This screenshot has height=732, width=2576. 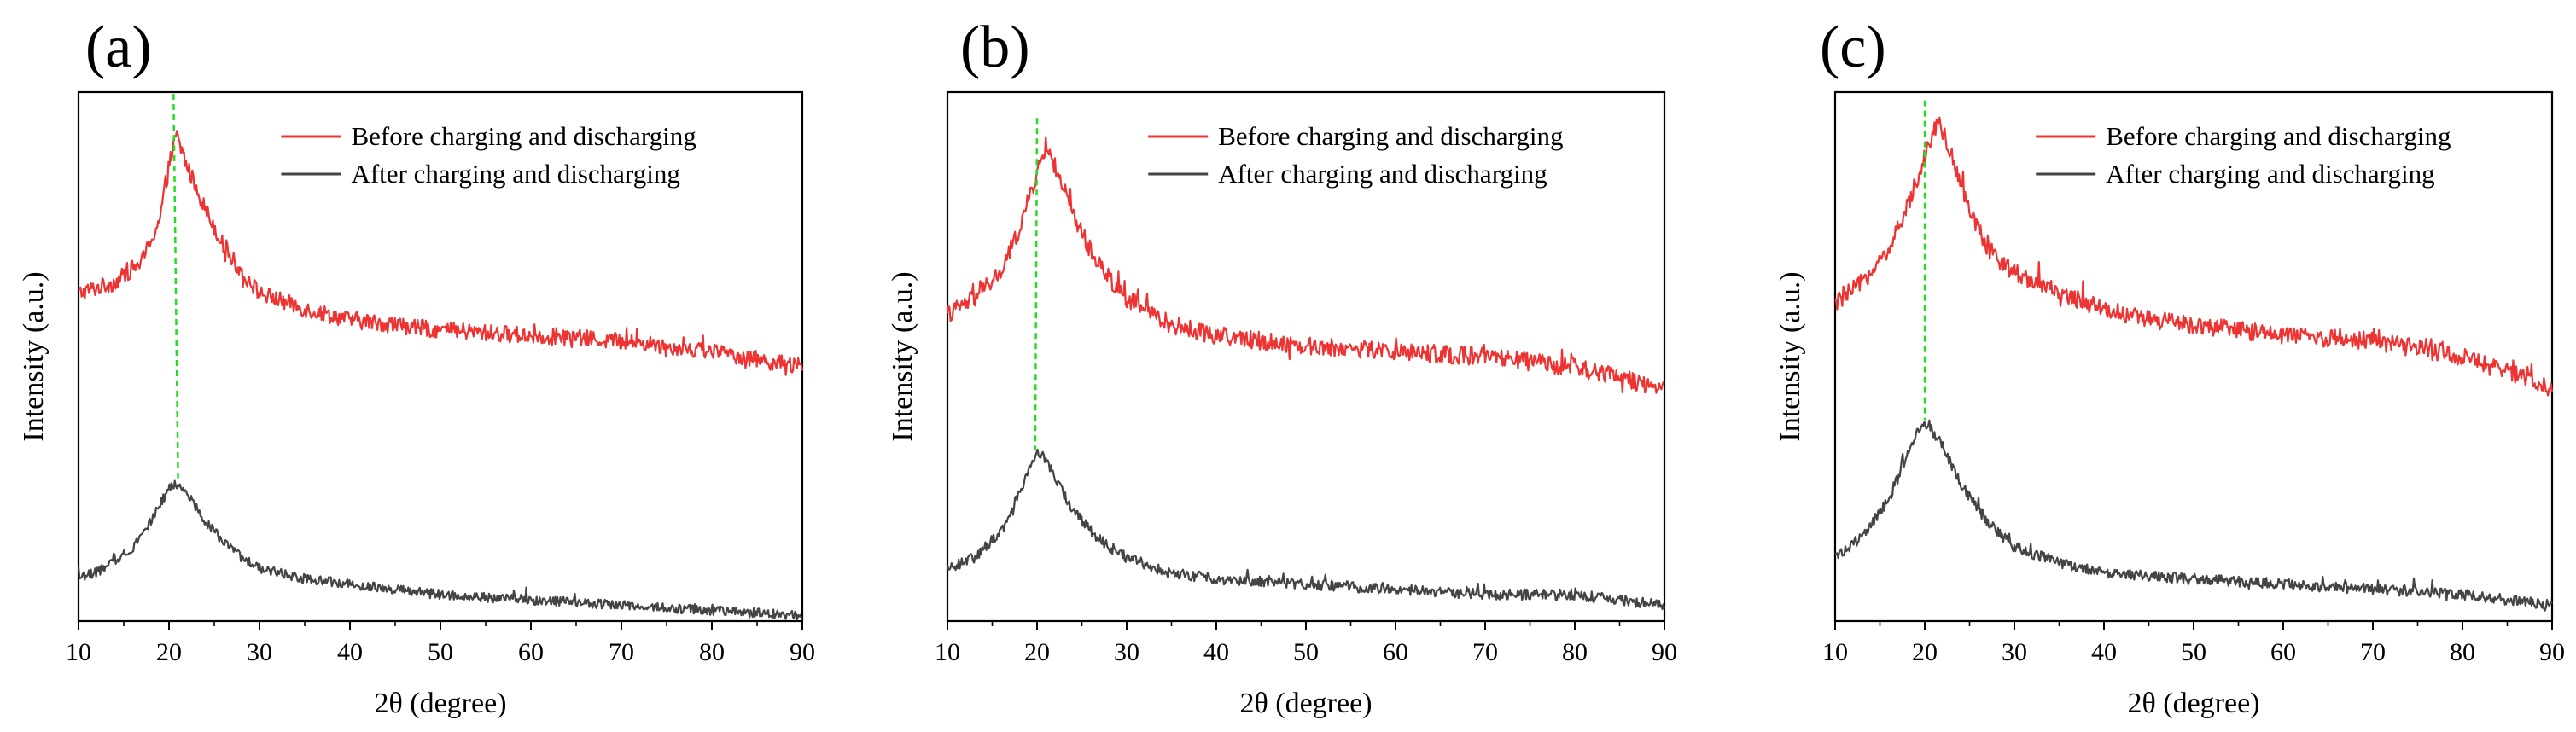 I want to click on panel-label: (a), so click(x=118, y=47).